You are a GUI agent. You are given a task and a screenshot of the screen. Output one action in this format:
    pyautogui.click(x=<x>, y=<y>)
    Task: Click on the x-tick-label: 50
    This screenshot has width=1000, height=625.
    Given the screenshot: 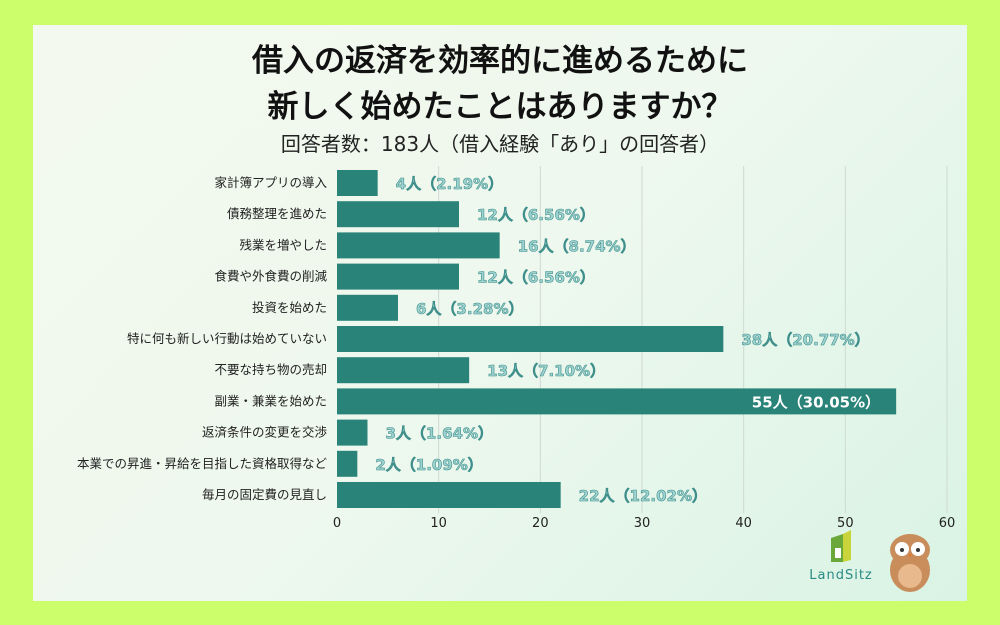 What is the action you would take?
    pyautogui.click(x=845, y=523)
    